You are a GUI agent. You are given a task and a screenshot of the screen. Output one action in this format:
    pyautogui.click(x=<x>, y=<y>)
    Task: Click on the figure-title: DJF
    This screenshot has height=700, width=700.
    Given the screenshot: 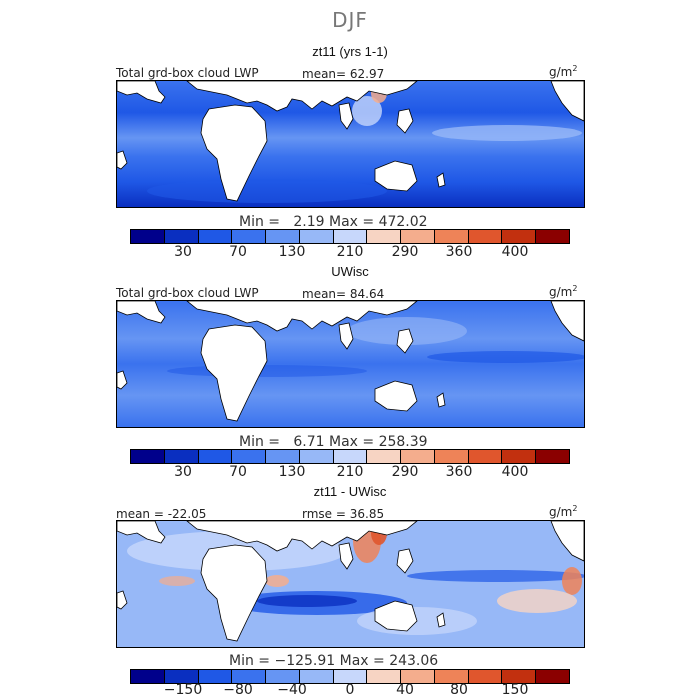 What is the action you would take?
    pyautogui.click(x=350, y=20)
    